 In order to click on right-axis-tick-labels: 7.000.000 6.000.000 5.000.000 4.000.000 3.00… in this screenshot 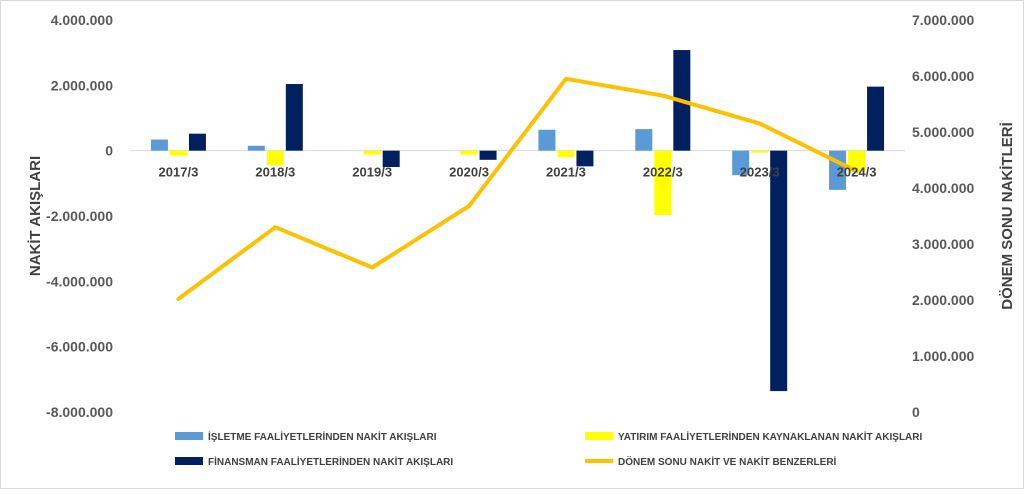, I will do `click(943, 216)`.